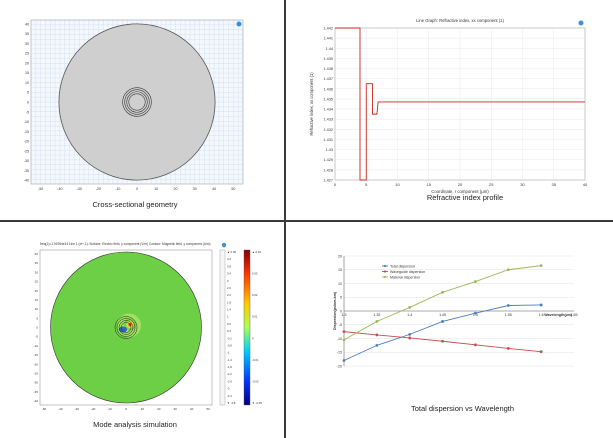 This screenshot has height=438, width=613. What do you see at coordinates (255, 317) in the screenshot?
I see `colorbar-tick-label: 0.01` at bounding box center [255, 317].